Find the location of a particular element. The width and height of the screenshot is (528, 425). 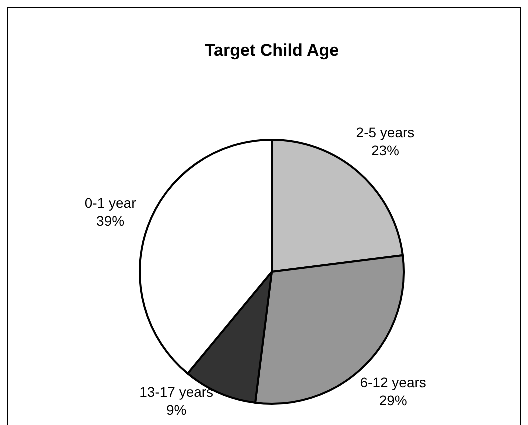

data-label: 39% is located at coordinates (110, 220).